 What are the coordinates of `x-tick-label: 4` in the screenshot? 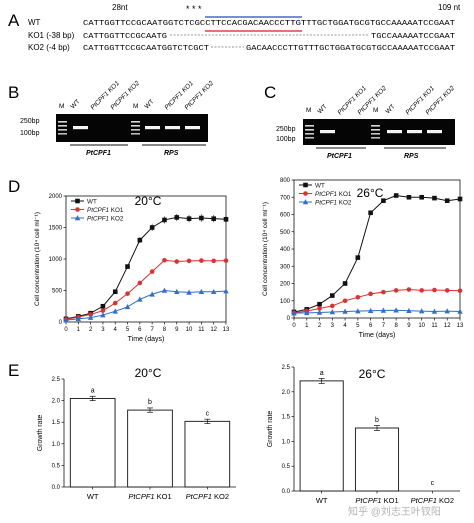 It's located at (116, 330).